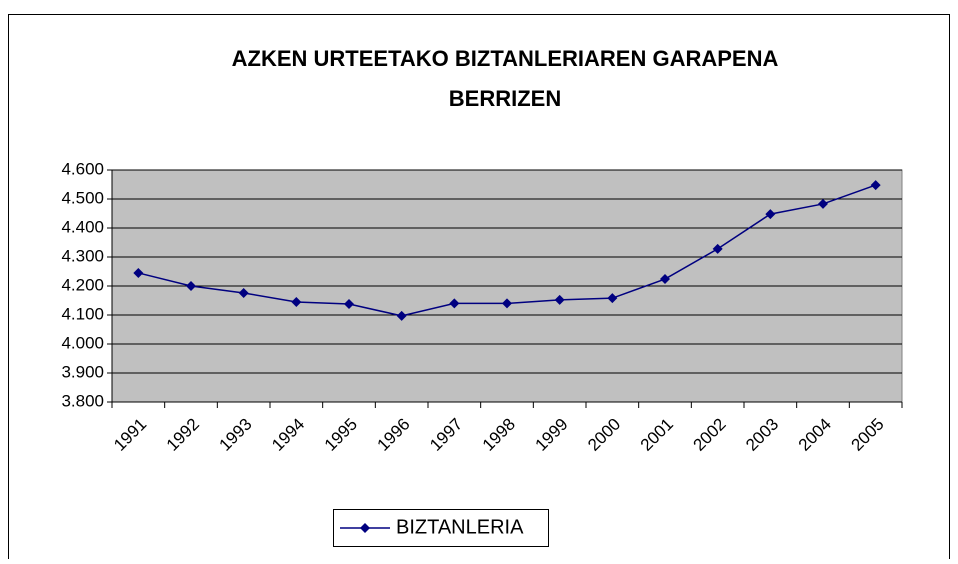 Image resolution: width=958 pixels, height=564 pixels. What do you see at coordinates (505, 98) in the screenshot?
I see `chart-title: BERRIZEN` at bounding box center [505, 98].